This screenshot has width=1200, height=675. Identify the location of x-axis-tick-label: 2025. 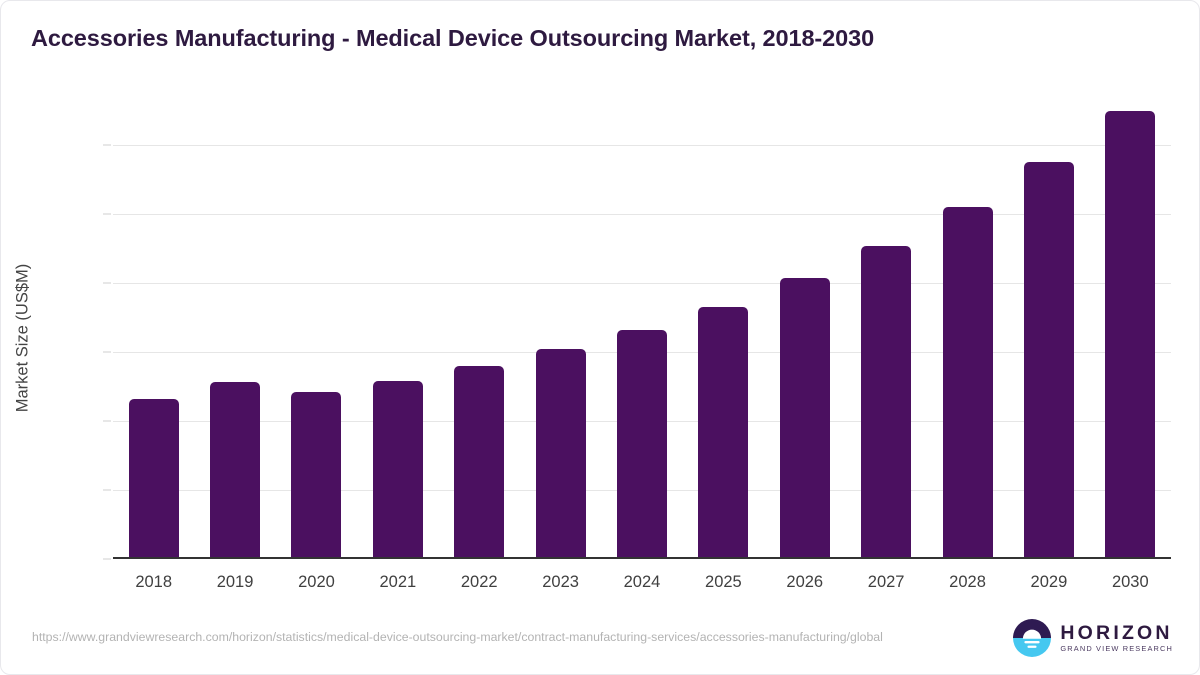
(723, 582).